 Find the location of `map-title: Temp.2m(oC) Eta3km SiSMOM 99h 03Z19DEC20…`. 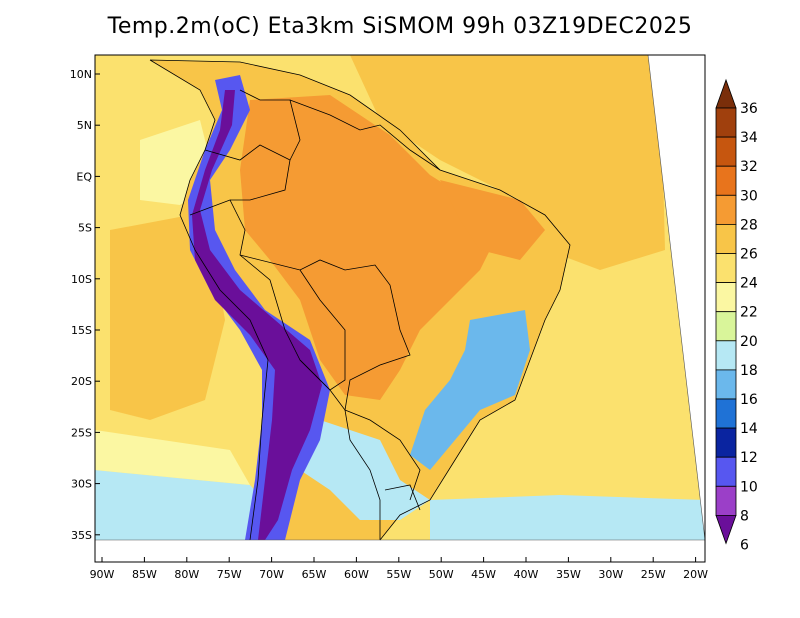

map-title: Temp.2m(oC) Eta3km SiSMOM 99h 03Z19DEC20… is located at coordinates (400, 26).